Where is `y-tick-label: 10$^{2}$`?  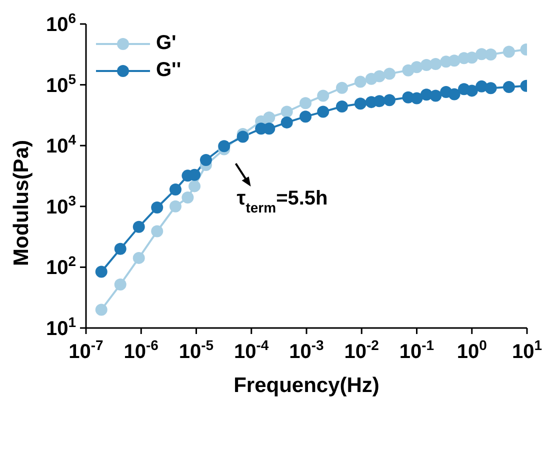 y-tick-label: 10$^{2}$ is located at coordinates (61, 266).